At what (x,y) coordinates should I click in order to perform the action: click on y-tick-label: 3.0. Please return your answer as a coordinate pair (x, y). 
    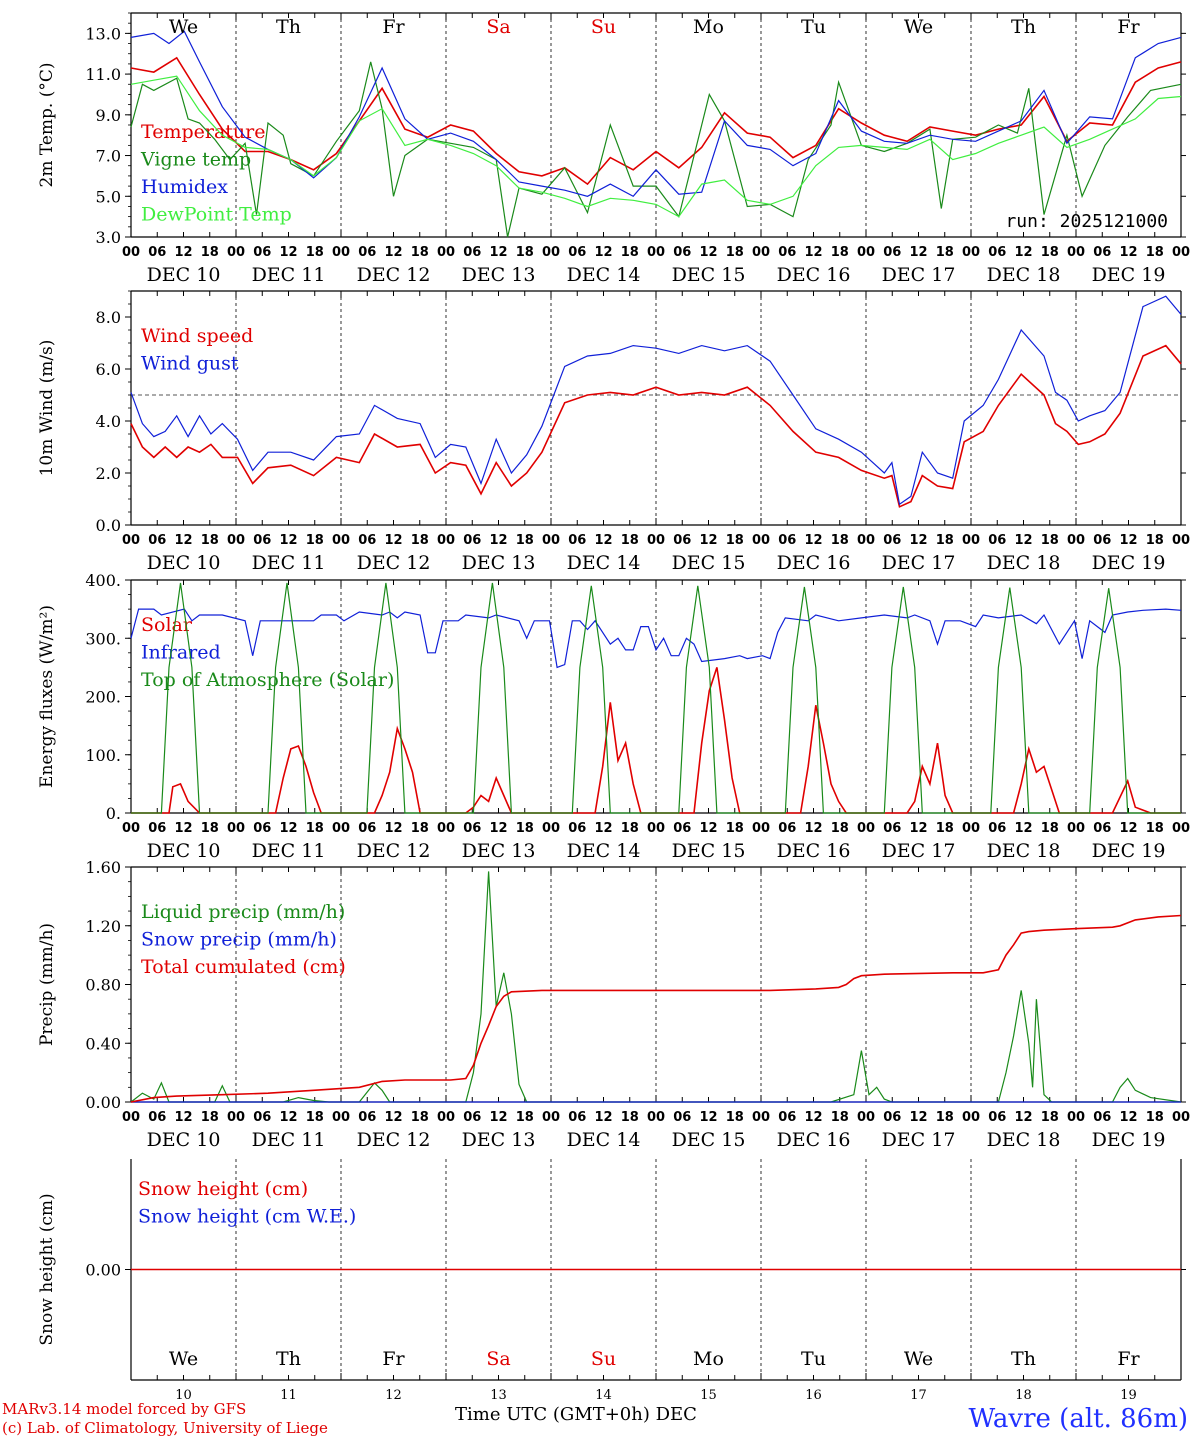
    Looking at the image, I should click on (108, 237).